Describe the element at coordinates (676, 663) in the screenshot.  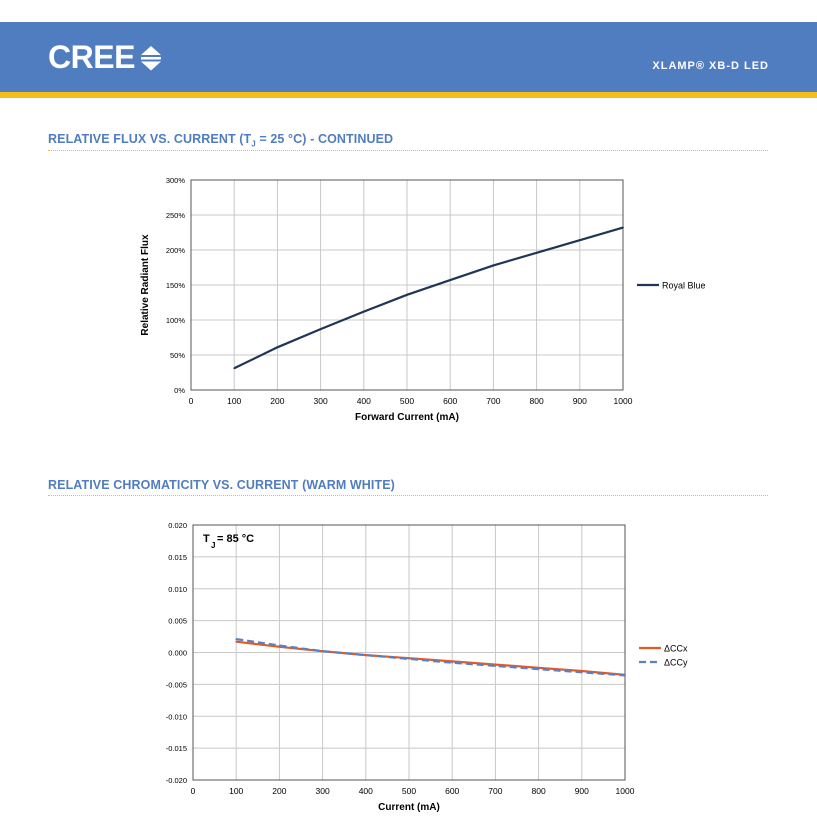
I see `legend-label: ΔCCy` at that location.